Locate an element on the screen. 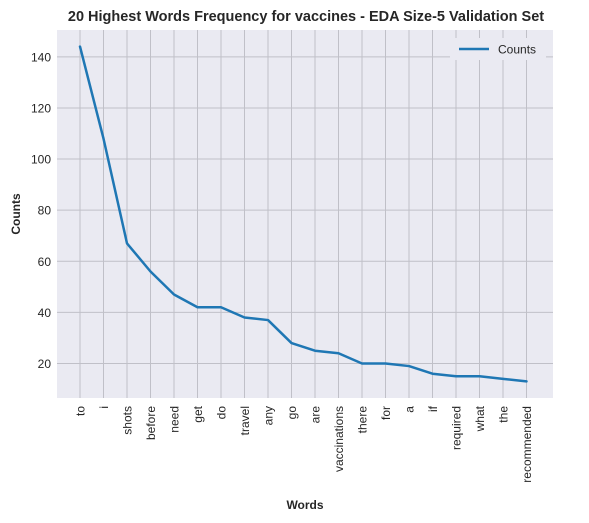 This screenshot has height=523, width=589. x-tick-label-need: need is located at coordinates (175, 419).